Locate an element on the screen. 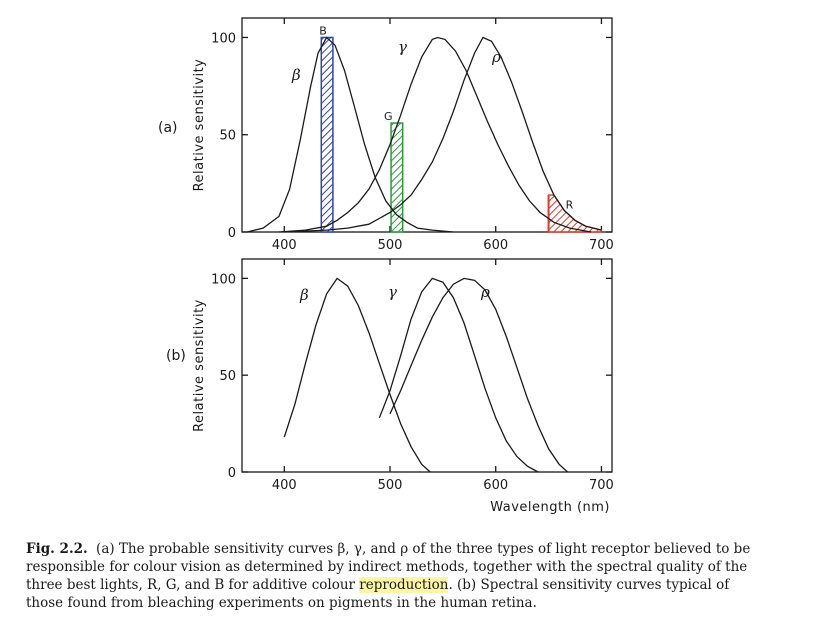 The height and width of the screenshot is (628, 814). band-r-area is located at coordinates (575, 213).